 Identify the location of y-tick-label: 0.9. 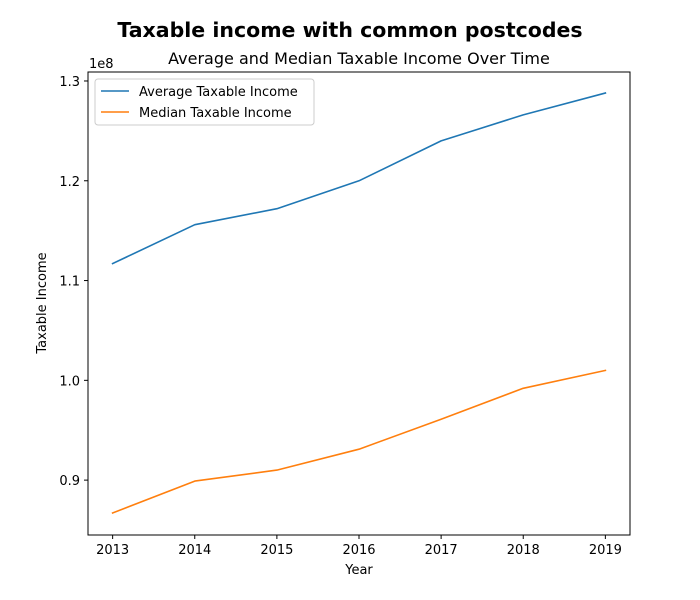
(69, 481).